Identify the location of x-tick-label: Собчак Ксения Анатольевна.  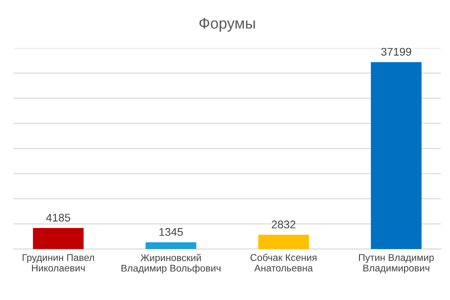
(283, 263).